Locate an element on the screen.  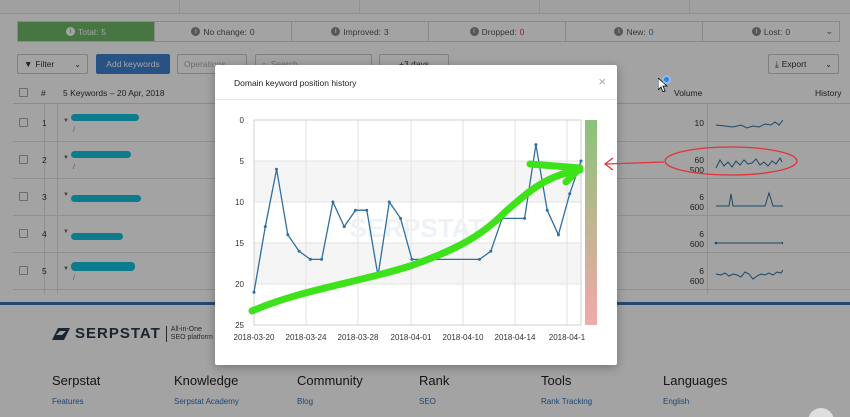
footer-link-rank-tracking: Rank Tracking is located at coordinates (567, 401).